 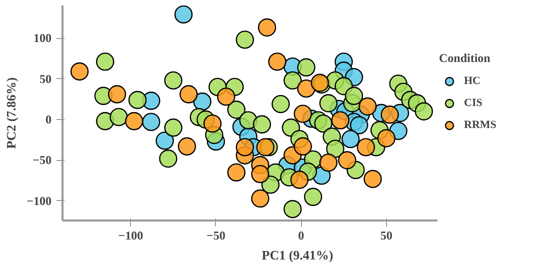 What do you see at coordinates (42, 160) in the screenshot?
I see `y-tick-label: −50` at bounding box center [42, 160].